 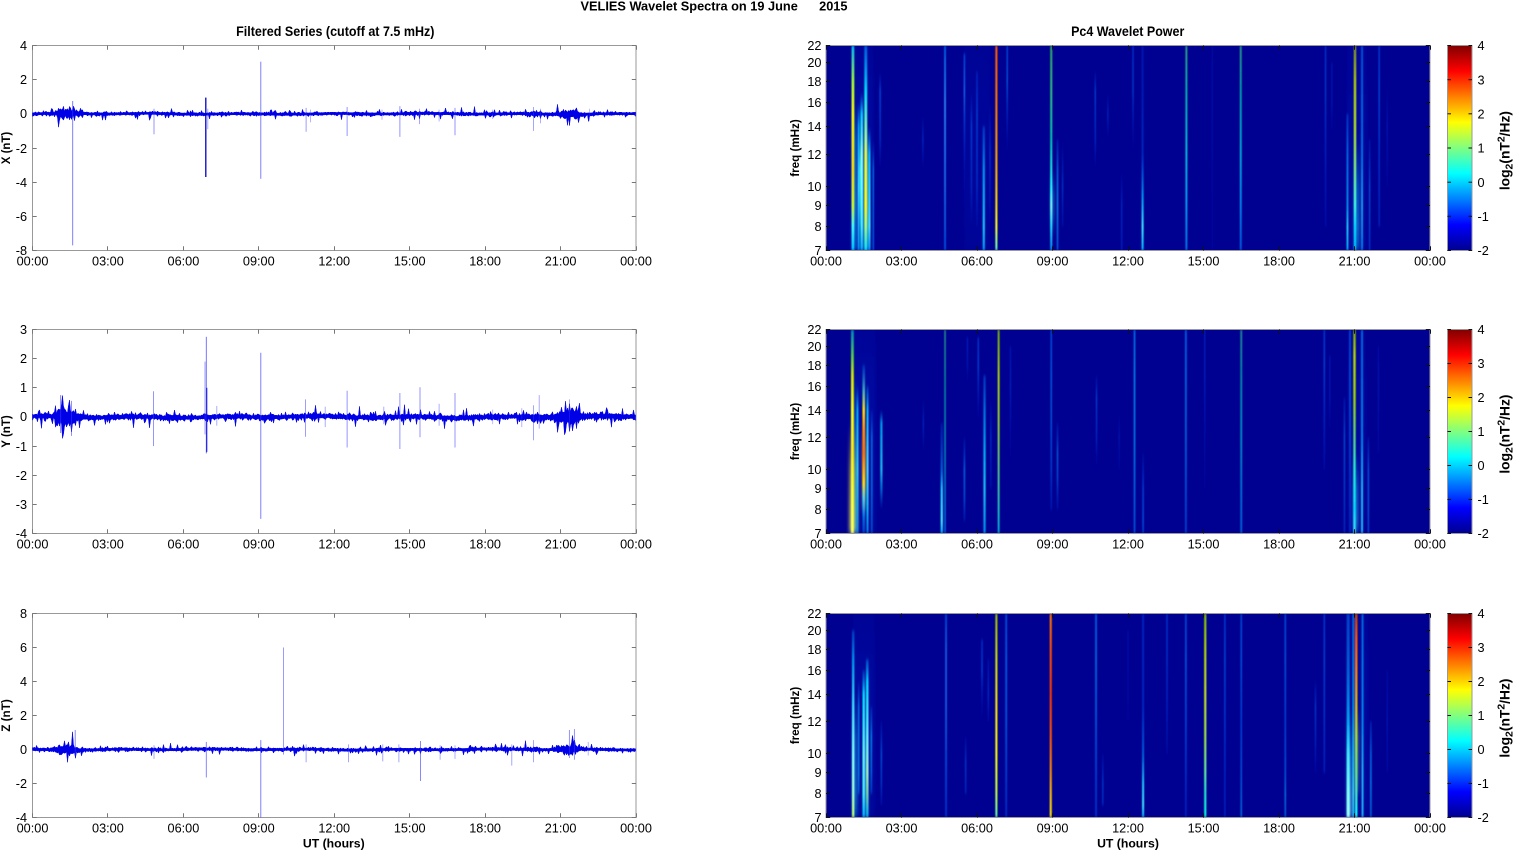 I want to click on svg-text: Y (nT), so click(x=6, y=431).